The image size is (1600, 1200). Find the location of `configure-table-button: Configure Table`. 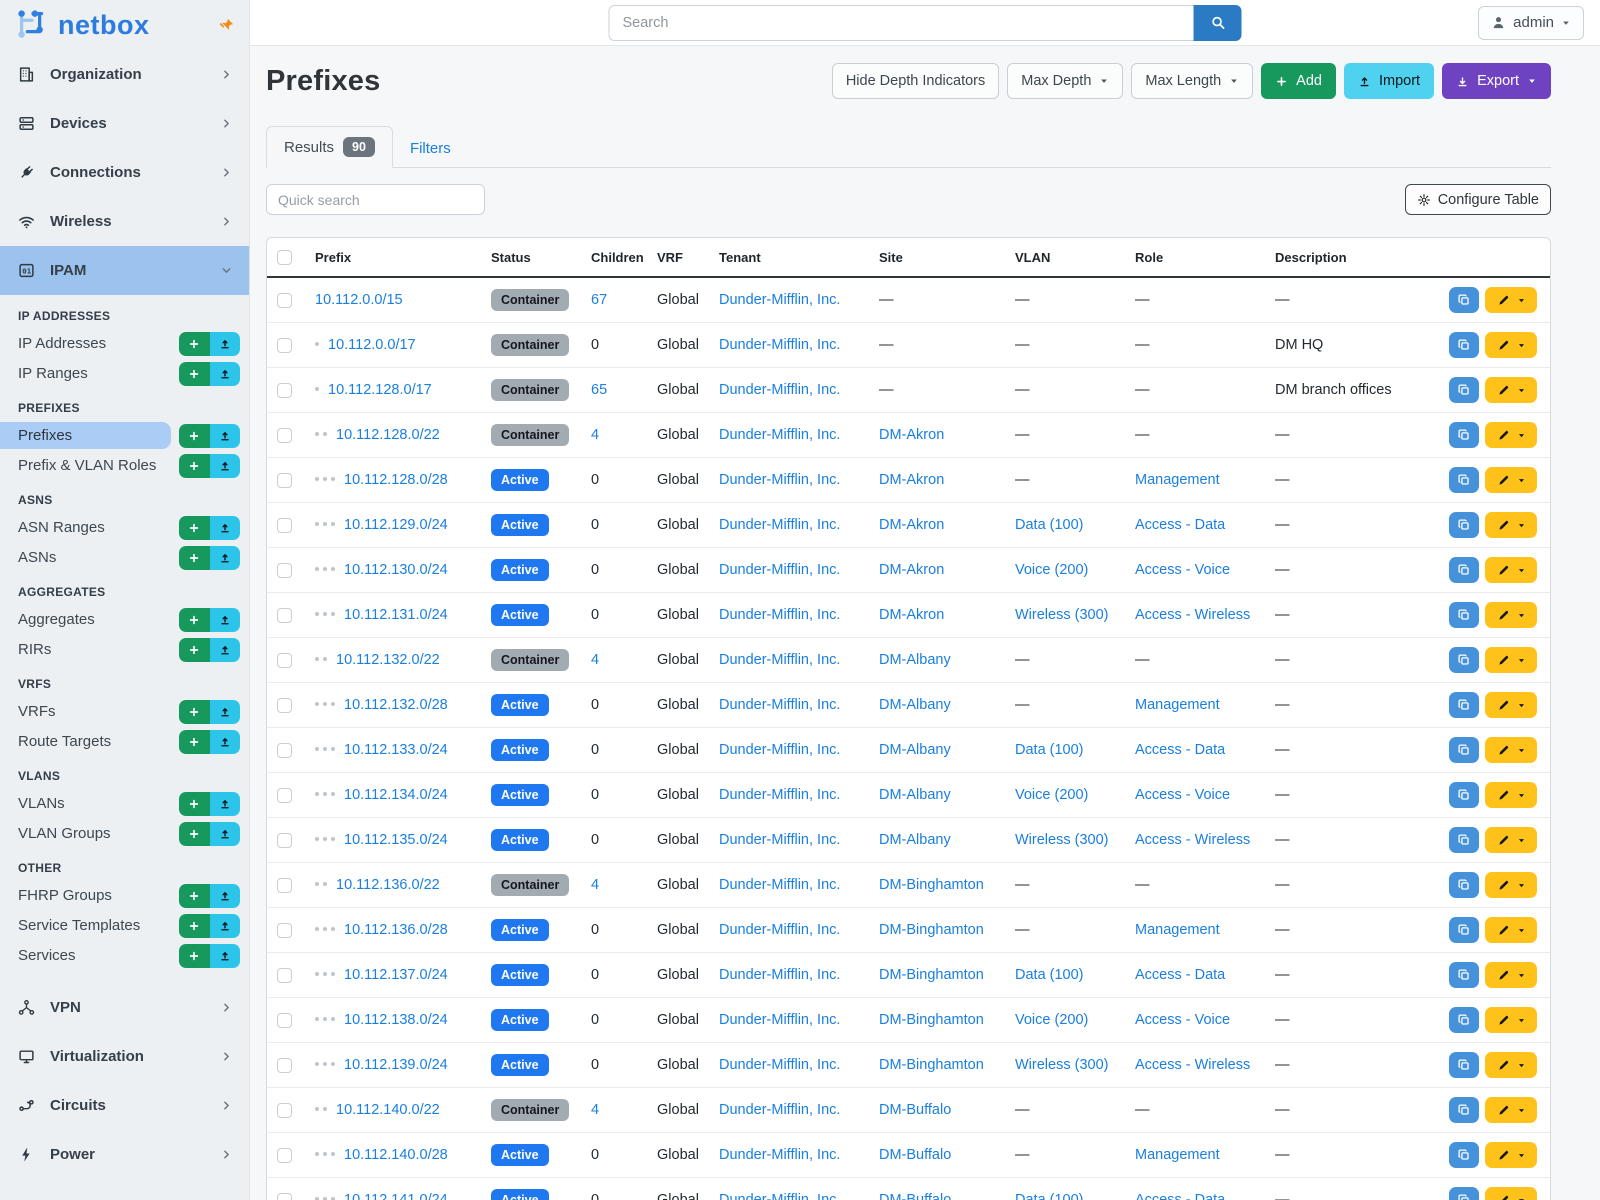

configure-table-button: Configure Table is located at coordinates (1477, 199).